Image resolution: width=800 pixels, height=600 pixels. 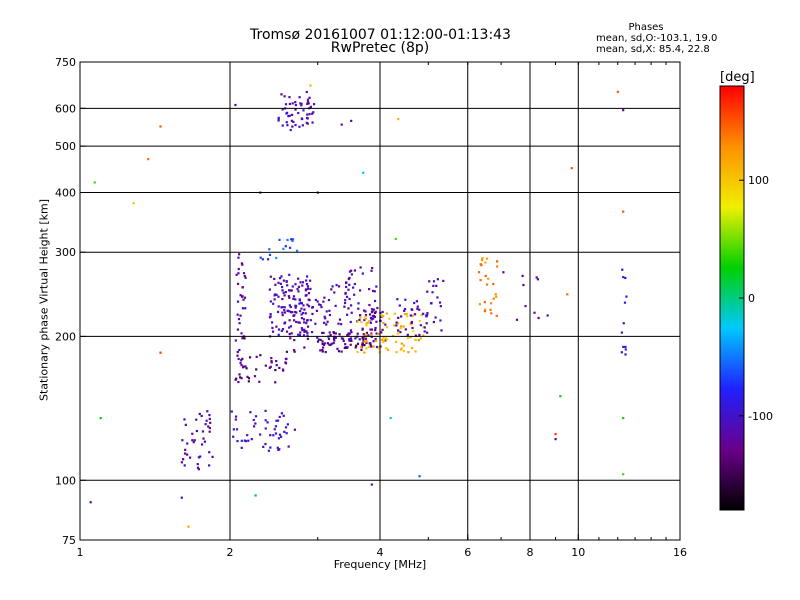 I want to click on x-tick-label: 1, so click(x=80, y=552).